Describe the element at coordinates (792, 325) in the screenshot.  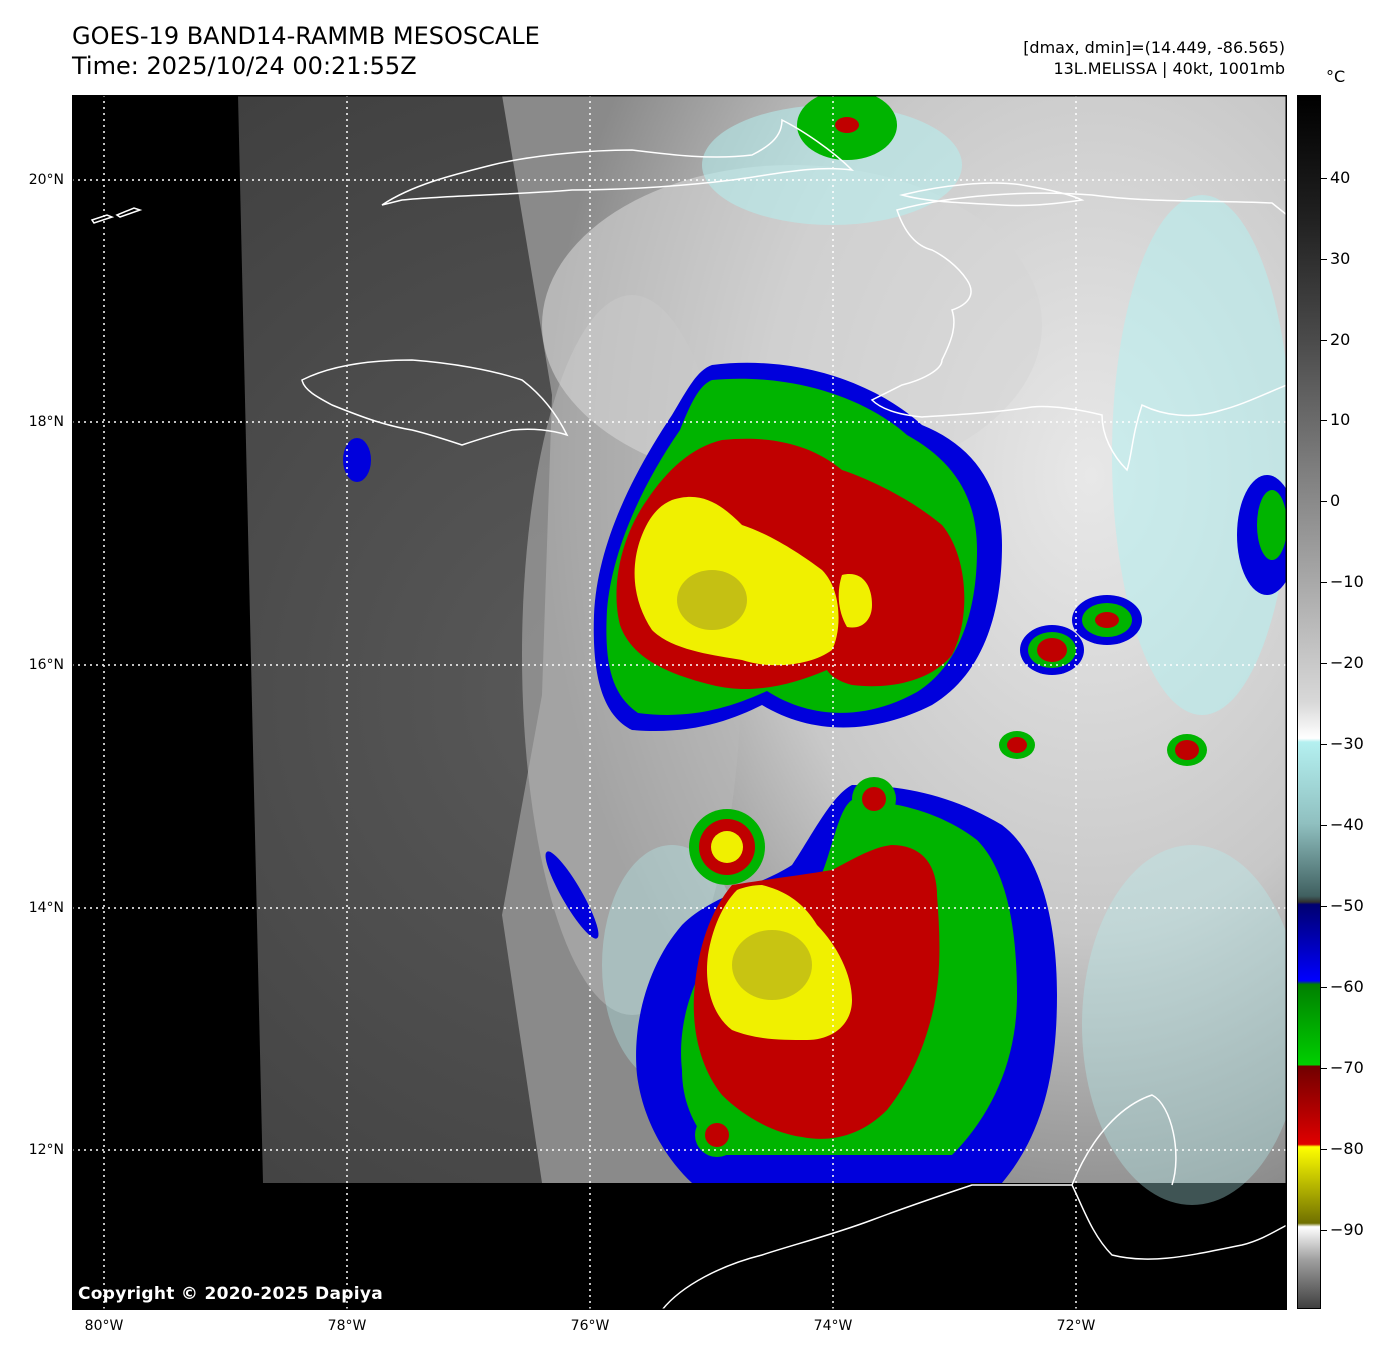
I see `cloud-streak` at that location.